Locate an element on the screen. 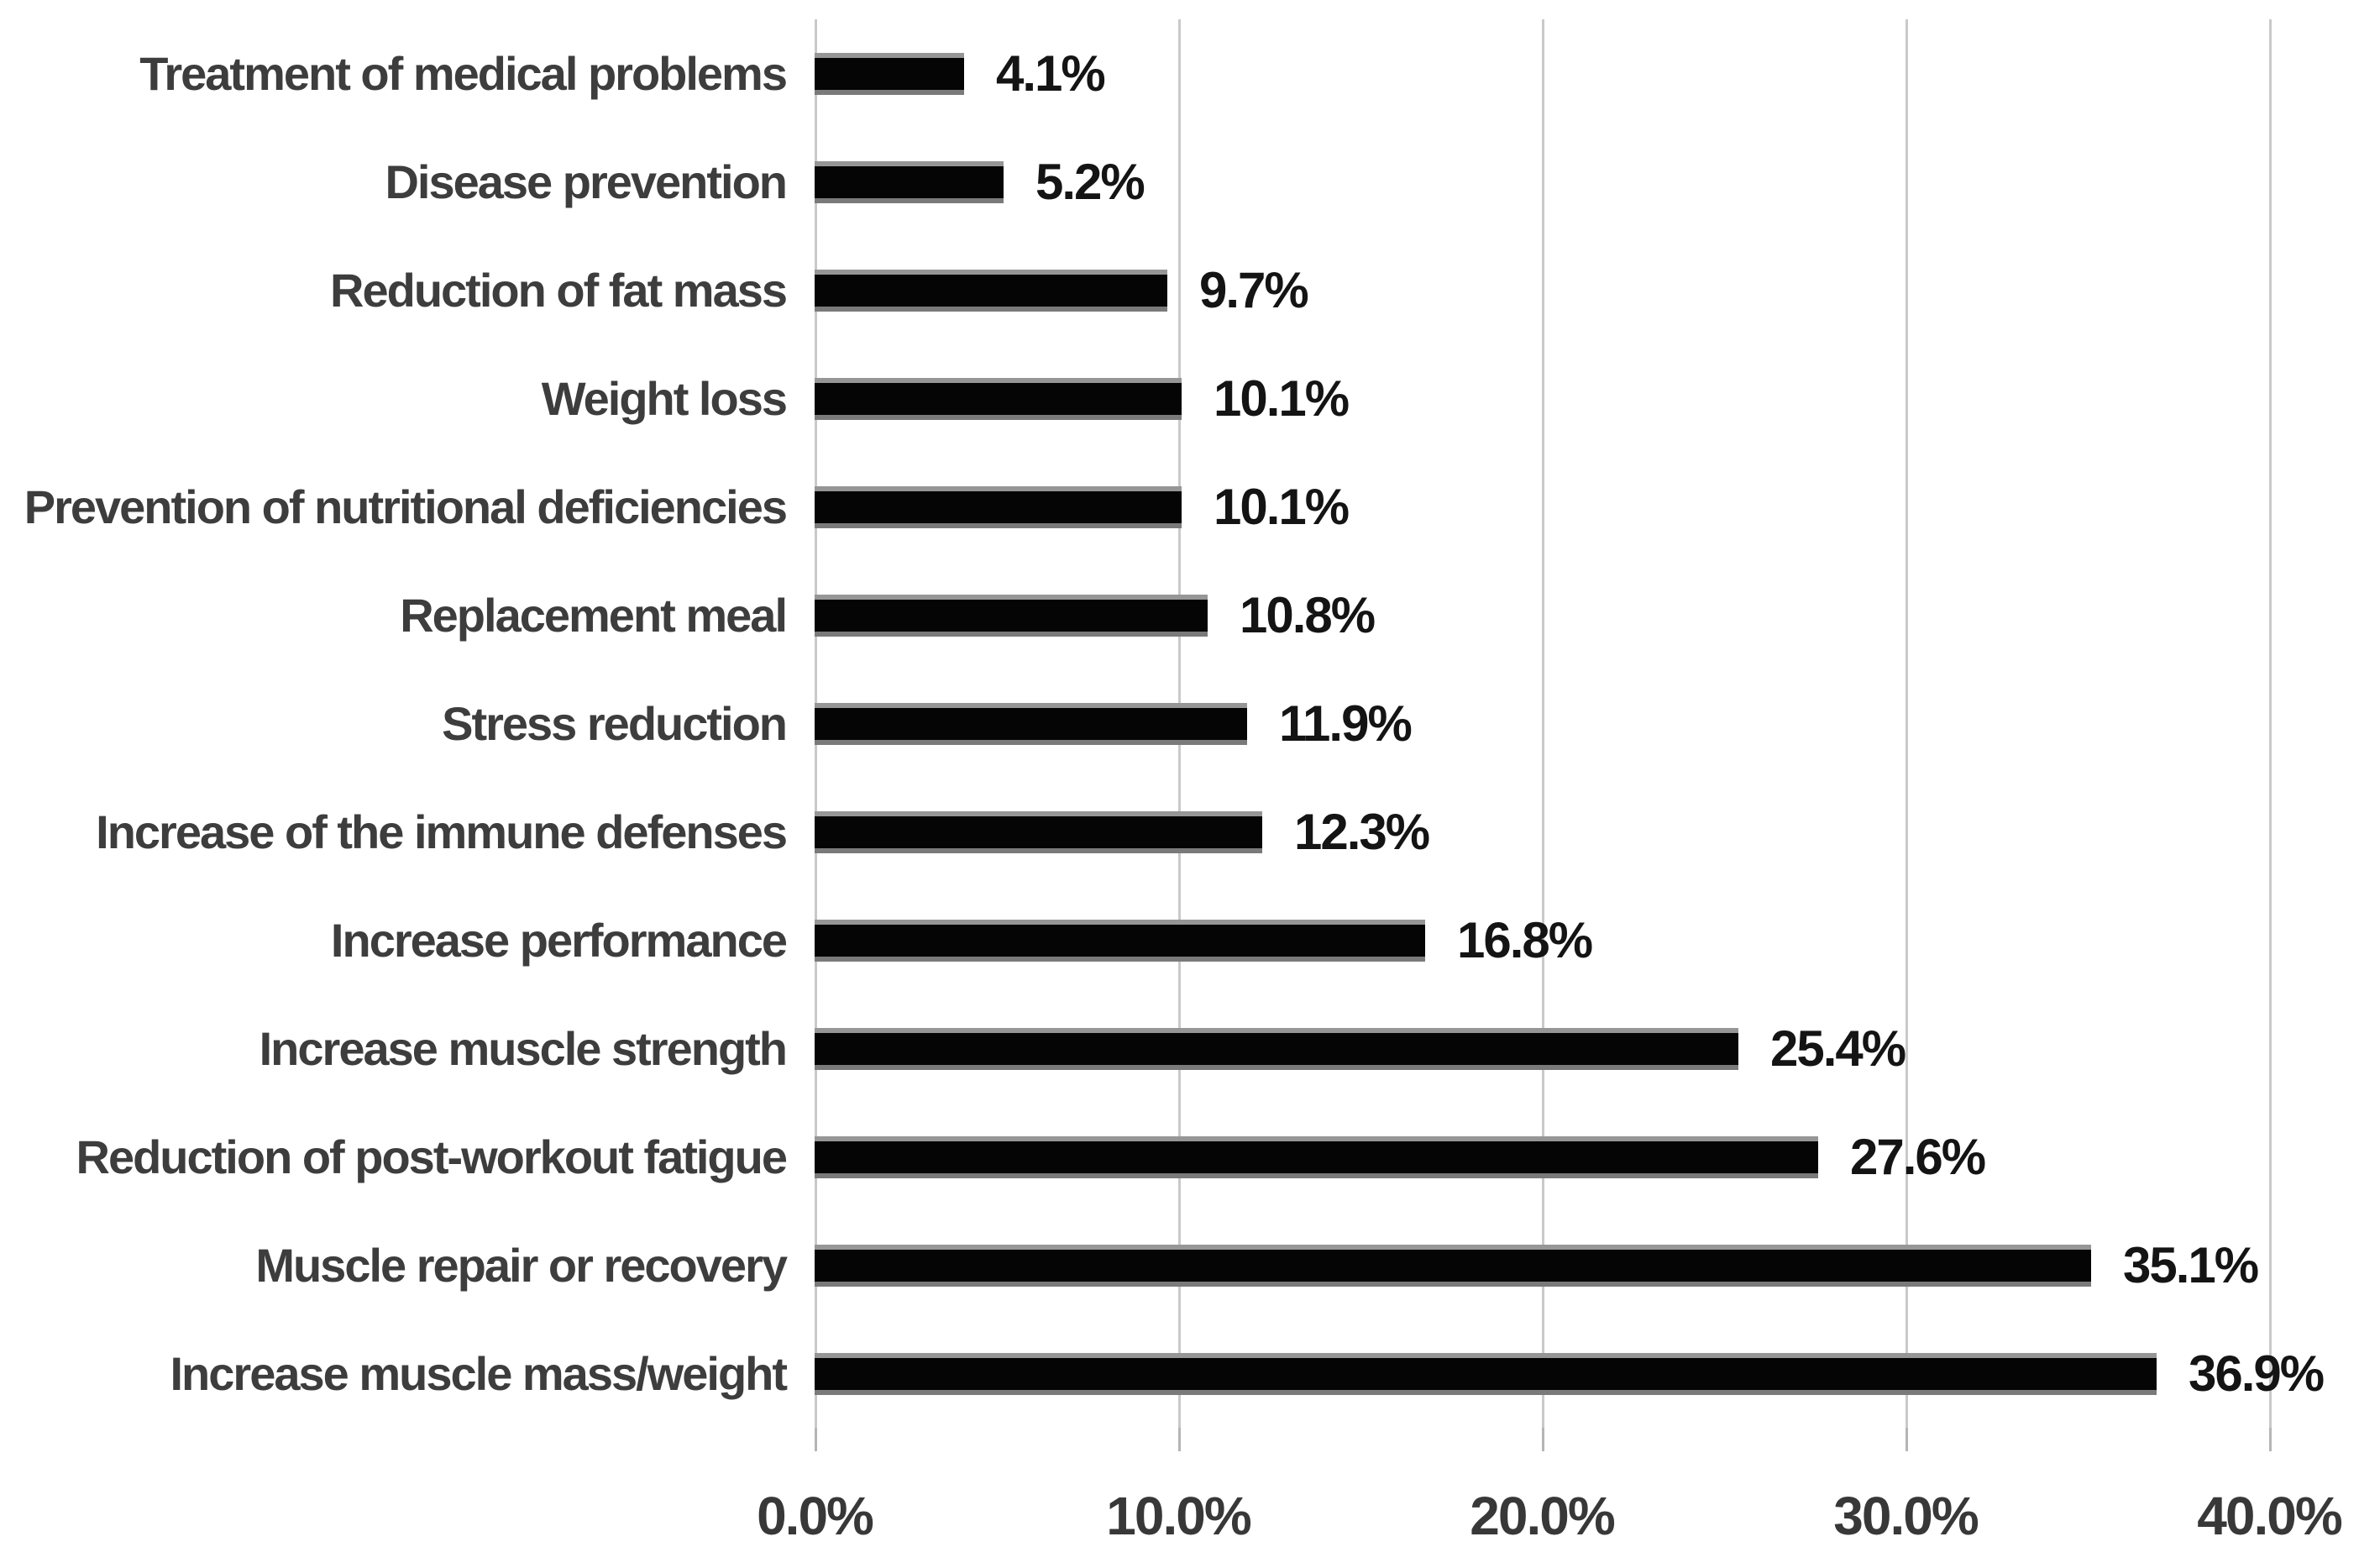 Image resolution: width=2359 pixels, height=1568 pixels. value-label: 5.2% is located at coordinates (1090, 182).